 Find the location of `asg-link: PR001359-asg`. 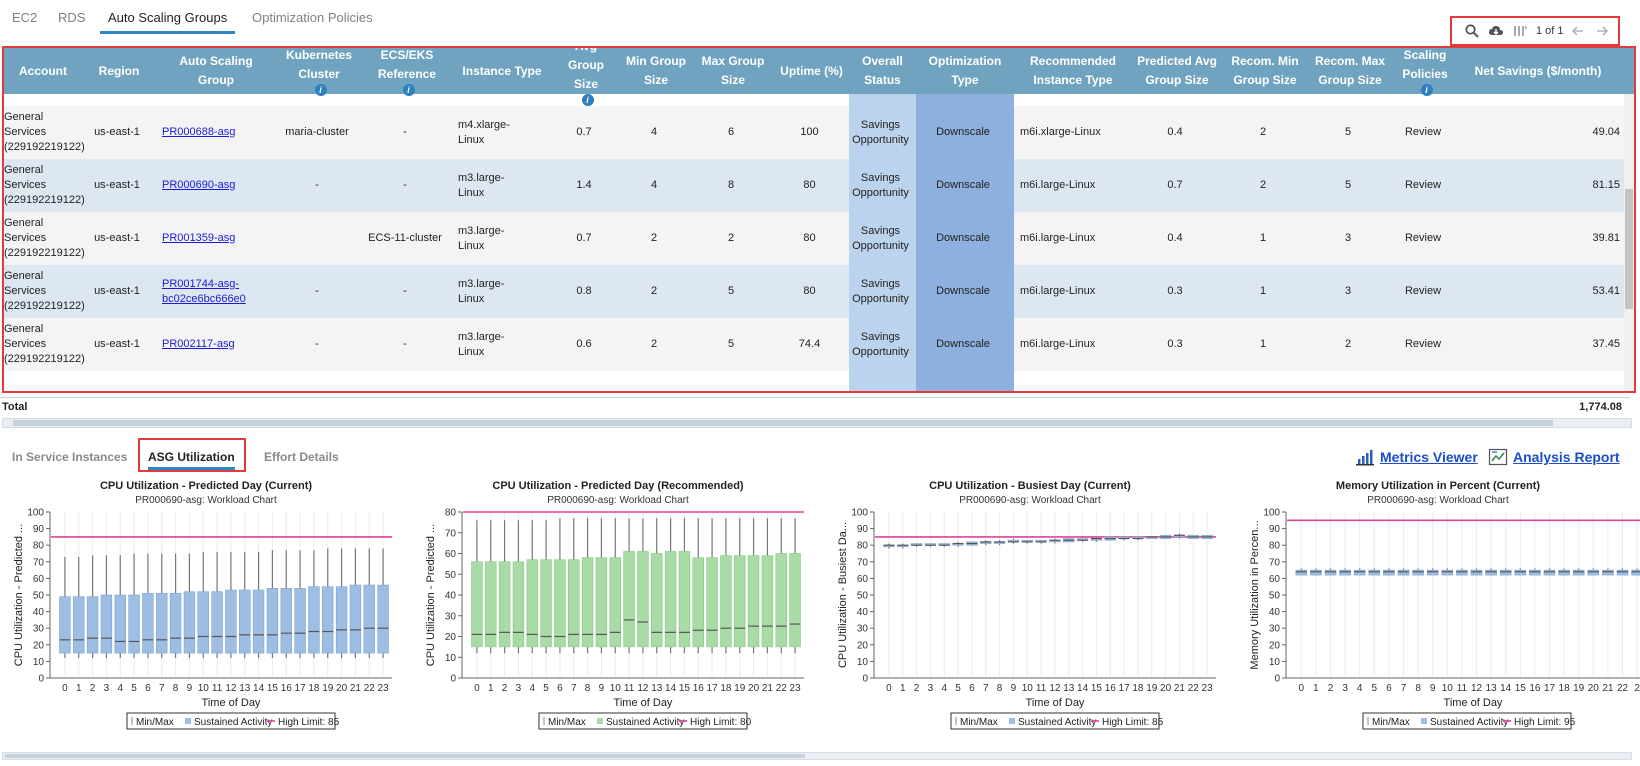

asg-link: PR001359-asg is located at coordinates (199, 238).